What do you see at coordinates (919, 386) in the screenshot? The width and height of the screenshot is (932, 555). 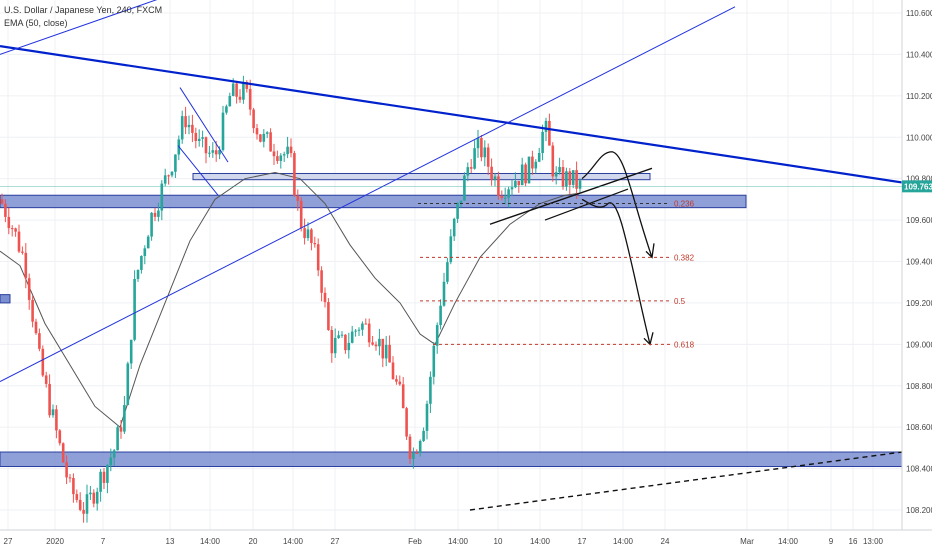 I see `price-tick-label: 108.800` at bounding box center [919, 386].